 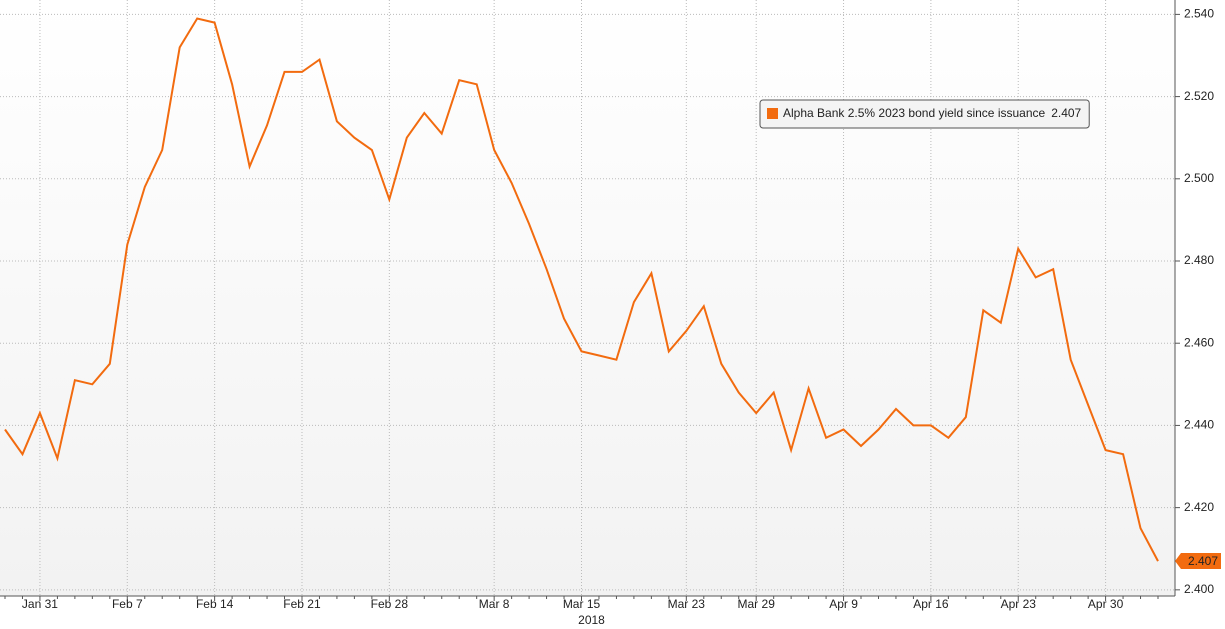 I want to click on x-tick-label: Mar 23, so click(x=687, y=604).